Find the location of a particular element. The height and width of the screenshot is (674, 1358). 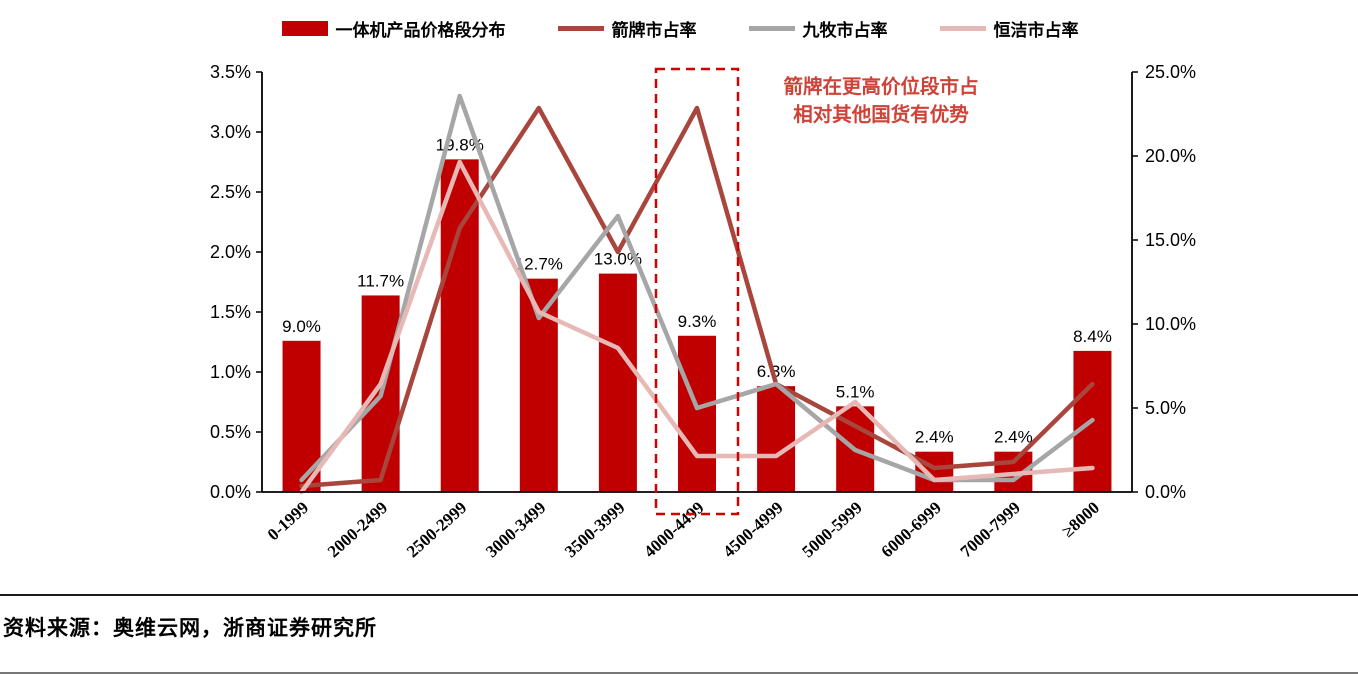

right-axis-label: 20.0% is located at coordinates (1170, 156).